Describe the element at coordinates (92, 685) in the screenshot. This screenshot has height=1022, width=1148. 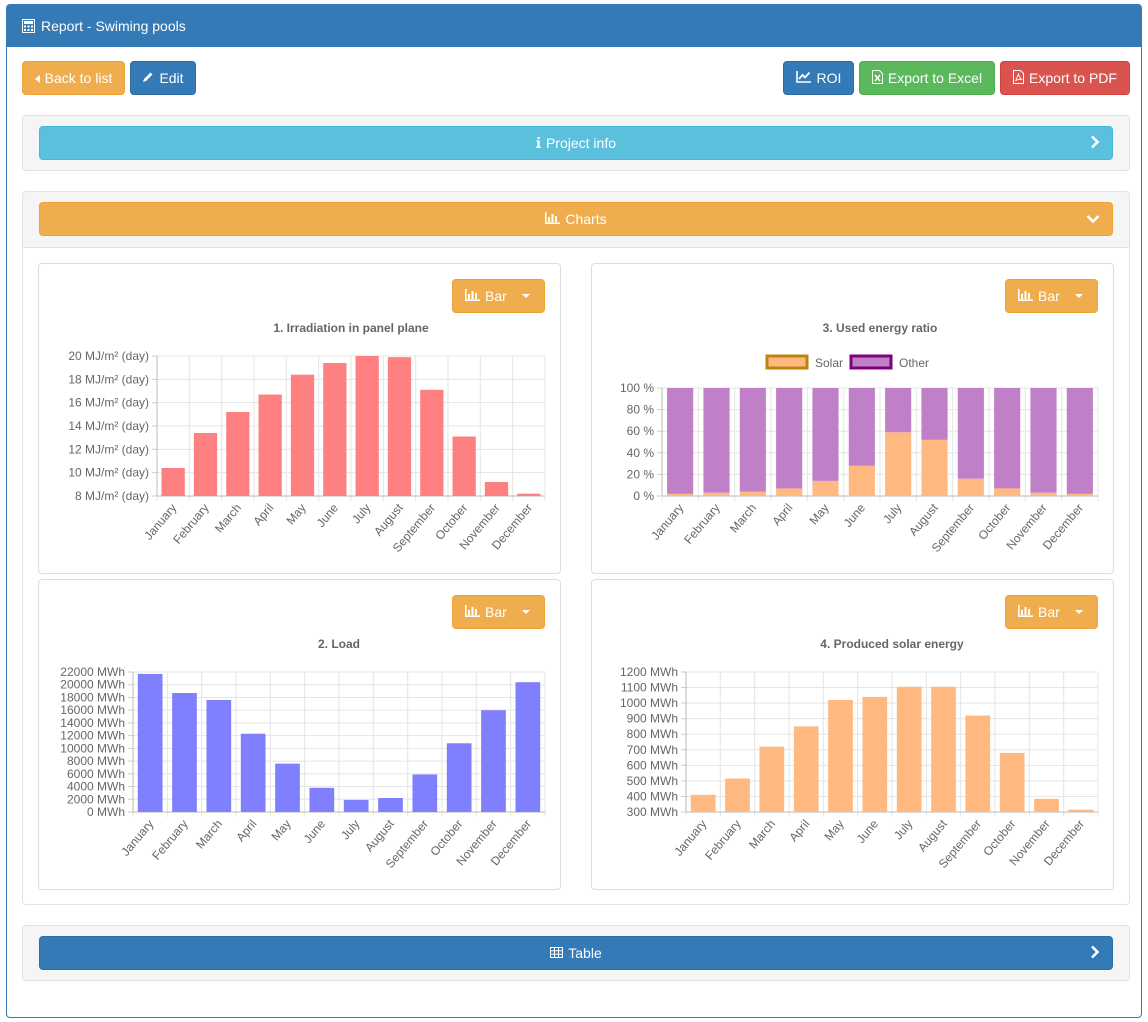
I see `y-tick-label: 20000 MWh` at that location.